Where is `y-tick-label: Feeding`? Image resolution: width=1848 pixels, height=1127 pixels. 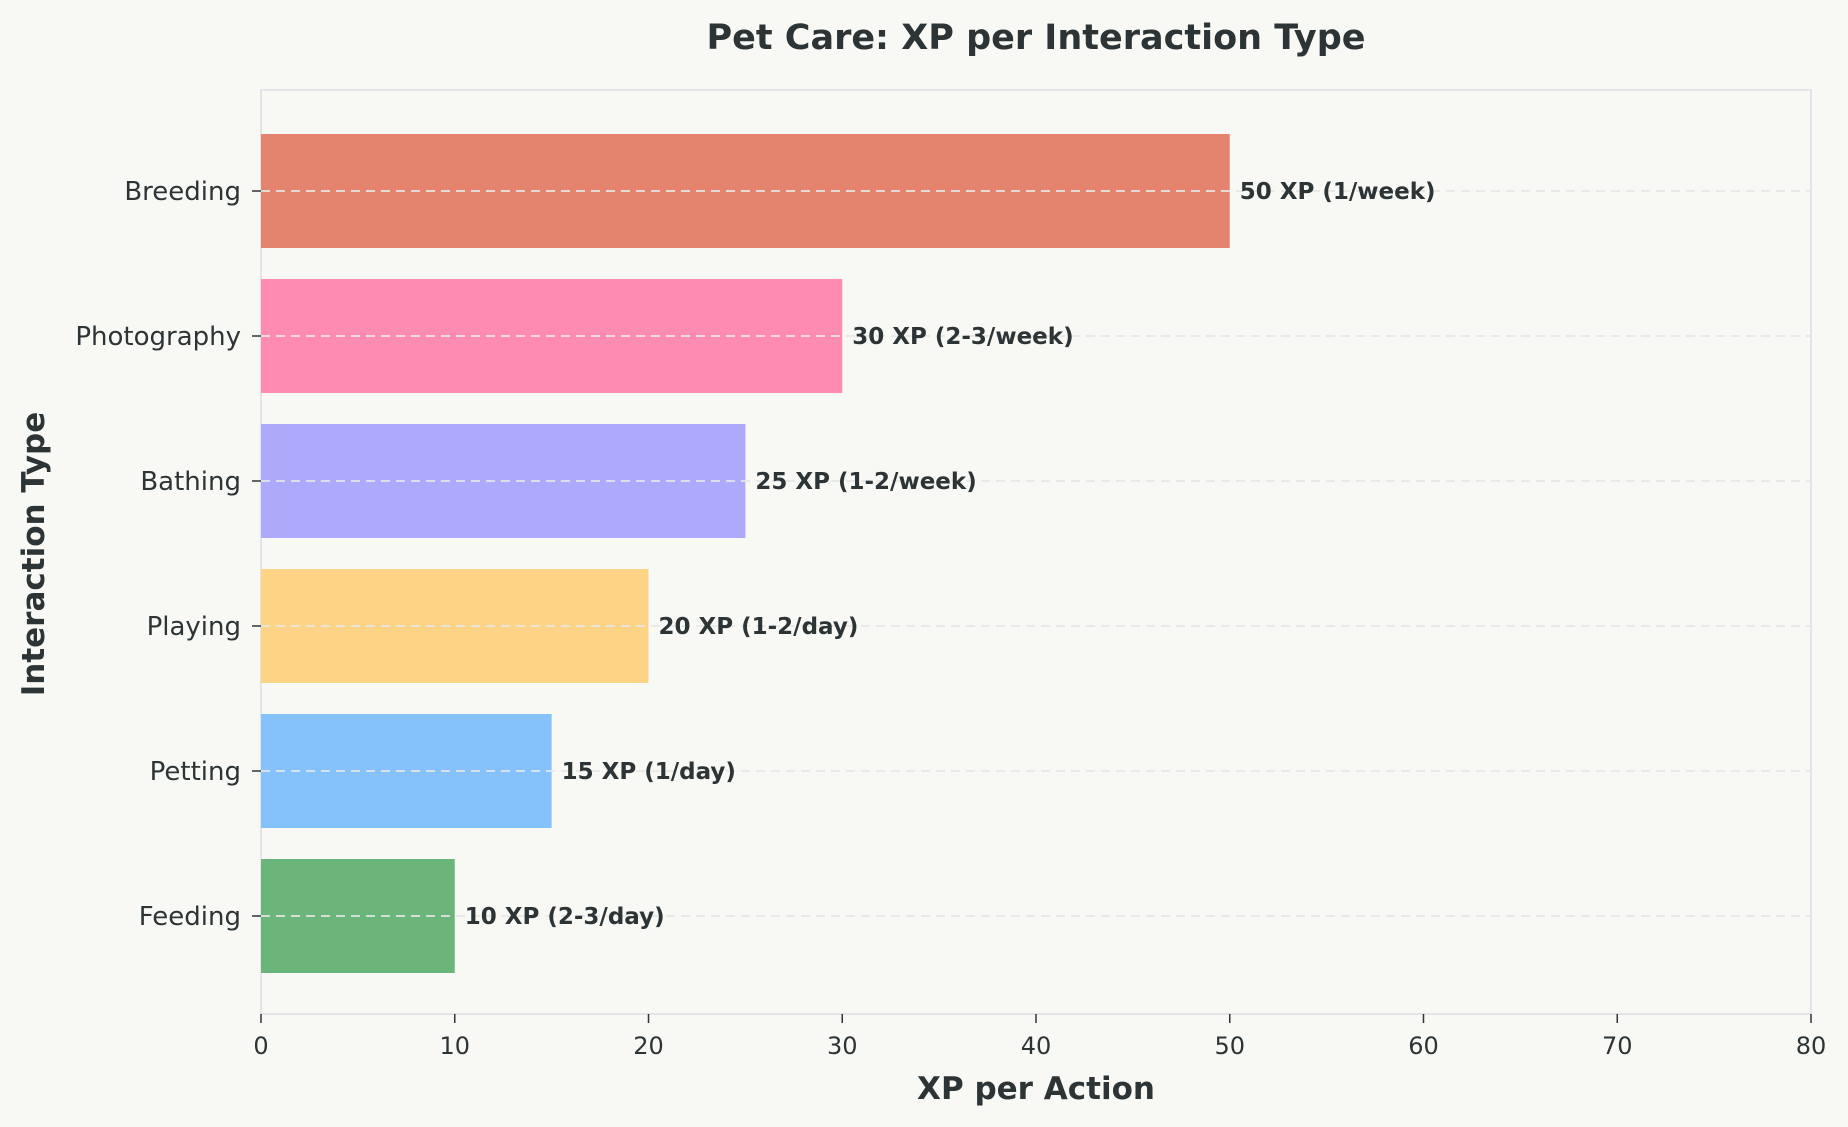 y-tick-label: Feeding is located at coordinates (190, 917).